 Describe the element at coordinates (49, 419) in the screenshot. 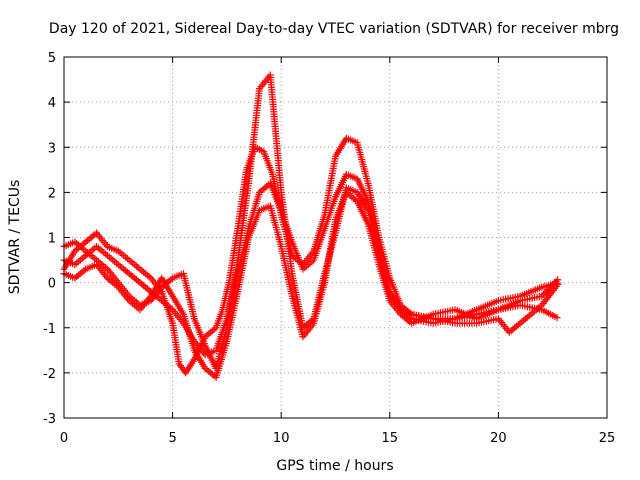

I see `y-tick-label: -3` at that location.